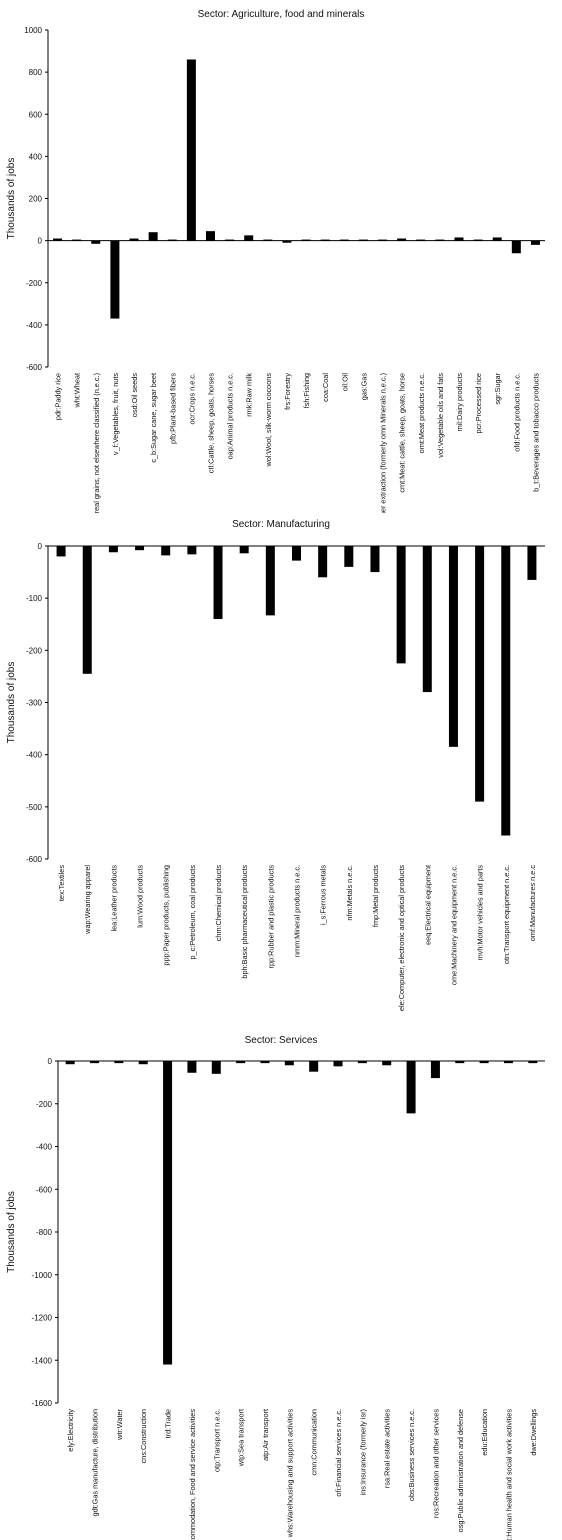 The height and width of the screenshot is (1540, 562). I want to click on y-tick-label: -800, so click(44, 1232).